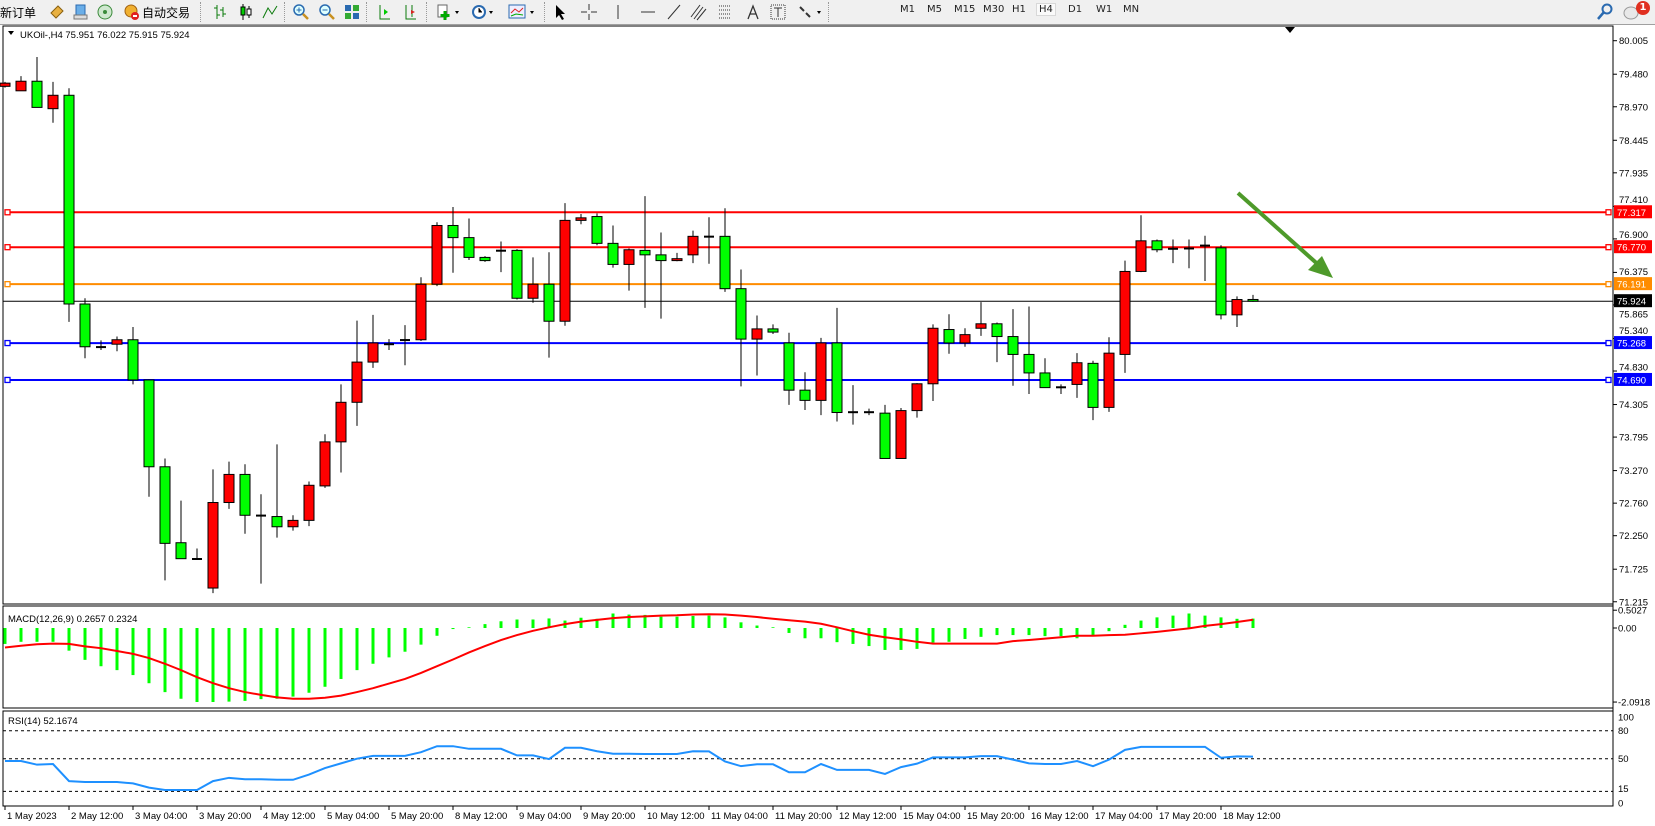 The image size is (1655, 826). I want to click on vertical-line-icon, so click(618, 12).